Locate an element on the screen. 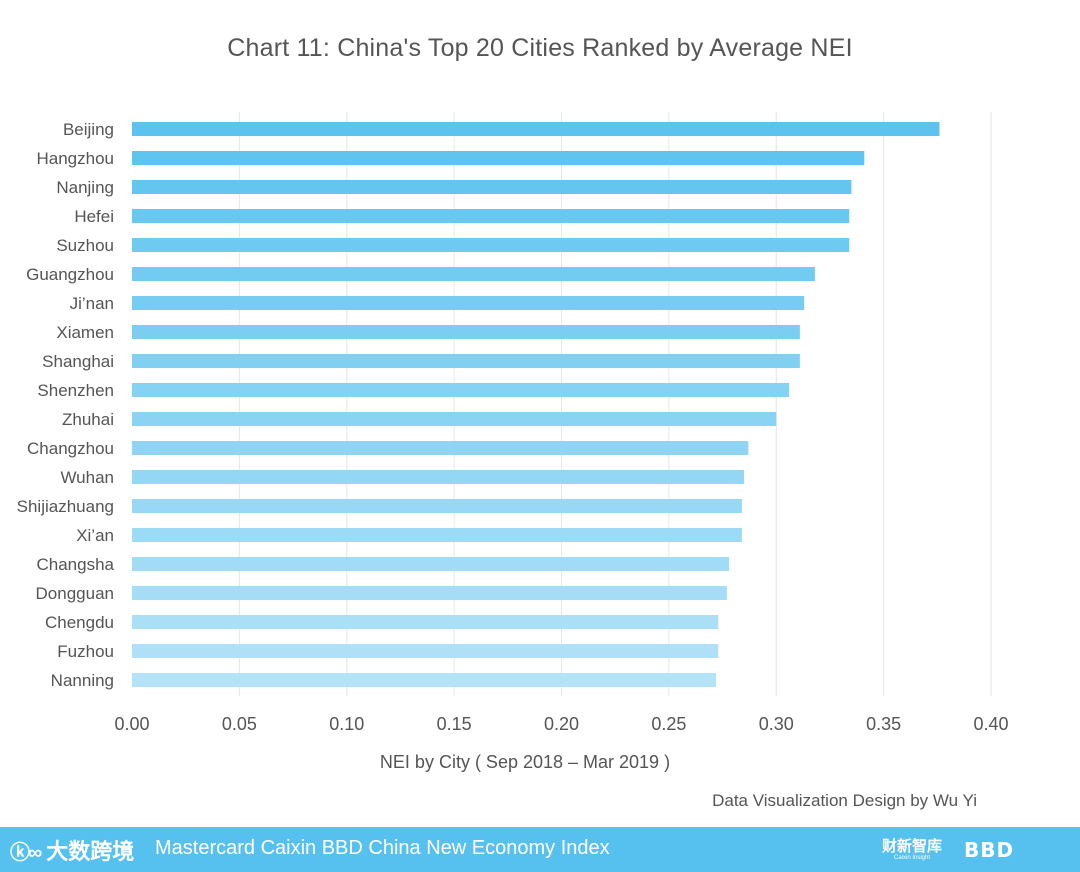 The width and height of the screenshot is (1080, 872). y-category-label: Nanjing is located at coordinates (85, 187).